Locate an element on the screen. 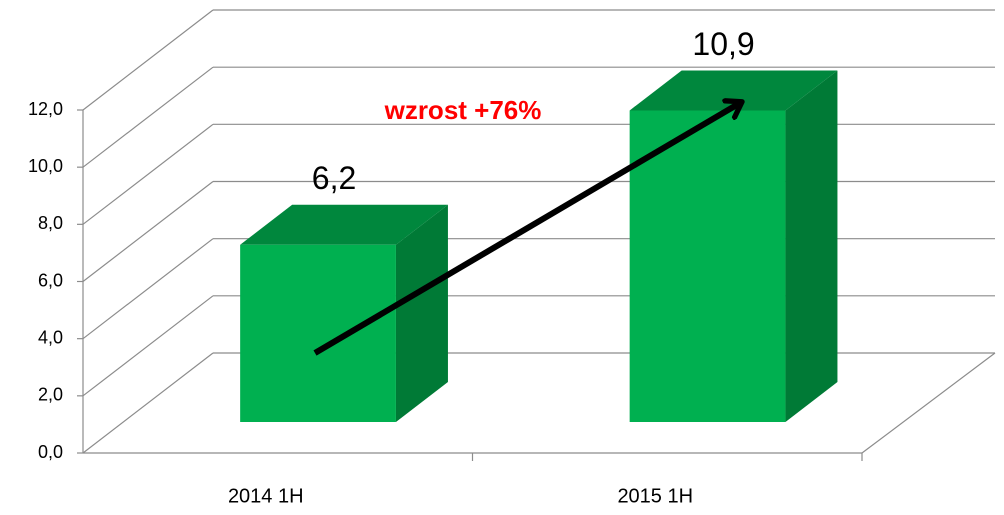 The image size is (1004, 515). value-label: 10,9 is located at coordinates (723, 44).